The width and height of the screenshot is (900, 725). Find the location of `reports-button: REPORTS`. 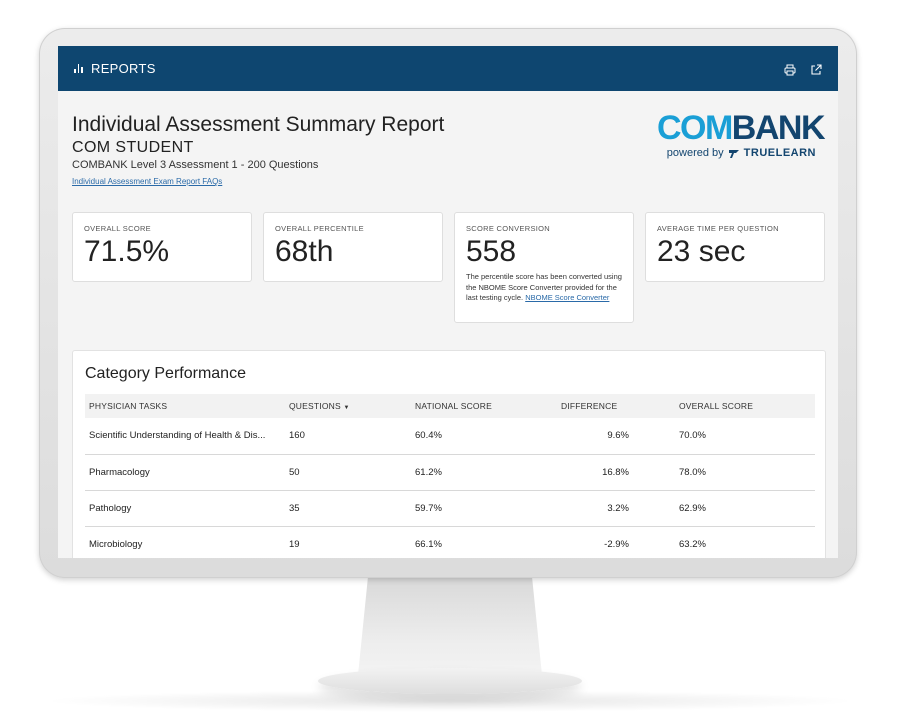

reports-button: REPORTS is located at coordinates (115, 68).